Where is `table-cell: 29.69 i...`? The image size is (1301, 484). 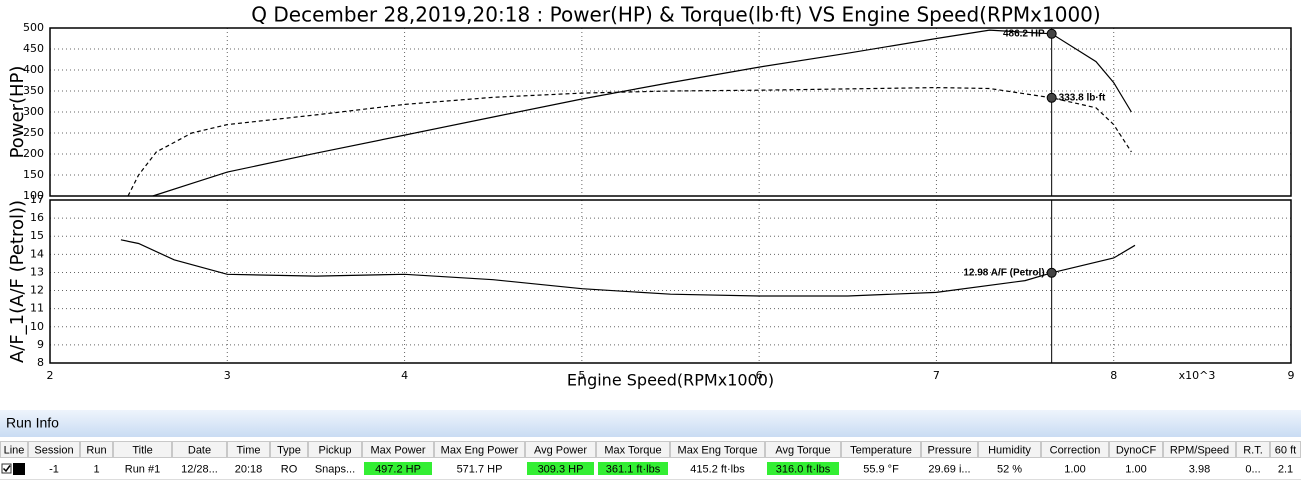 table-cell: 29.69 i... is located at coordinates (949, 469).